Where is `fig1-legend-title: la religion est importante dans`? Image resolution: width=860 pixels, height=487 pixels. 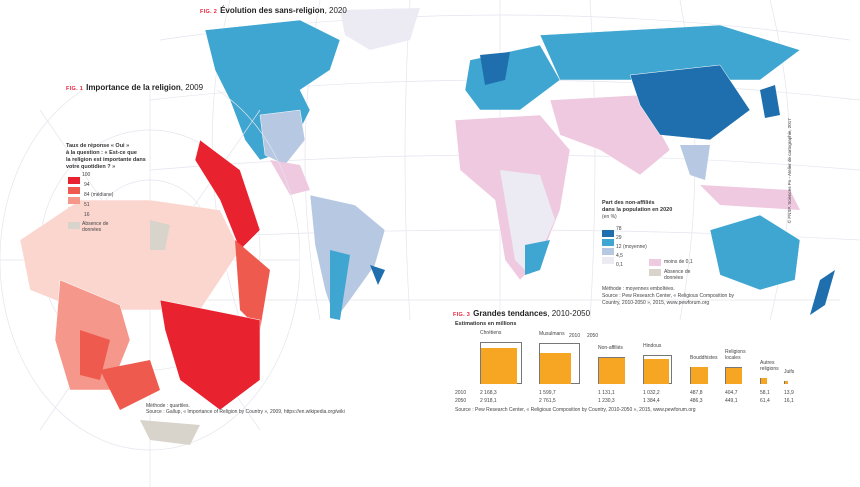 fig1-legend-title: la religion est importante dans is located at coordinates (106, 160).